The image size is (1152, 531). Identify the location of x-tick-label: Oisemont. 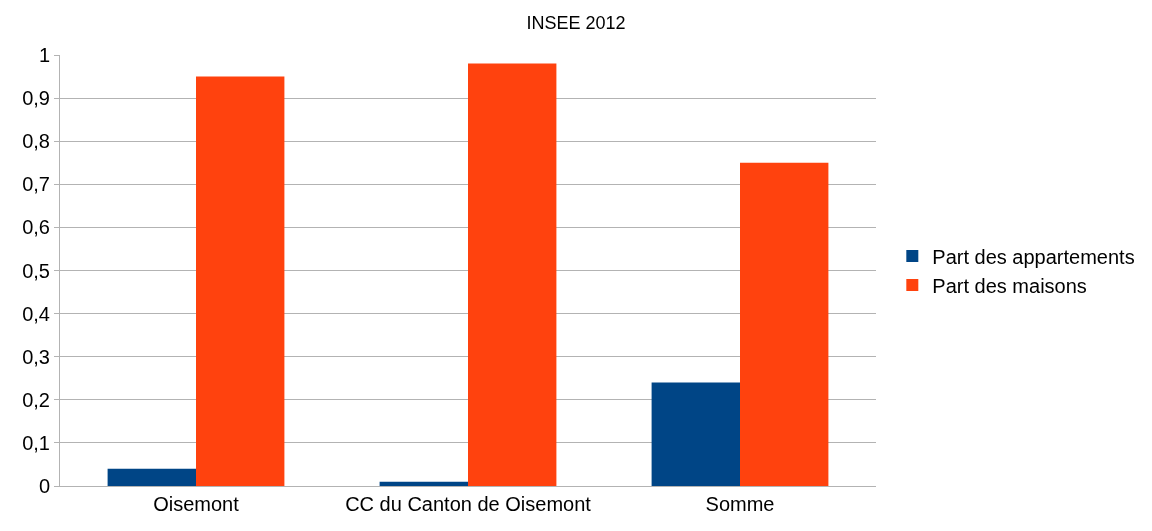
(196, 504).